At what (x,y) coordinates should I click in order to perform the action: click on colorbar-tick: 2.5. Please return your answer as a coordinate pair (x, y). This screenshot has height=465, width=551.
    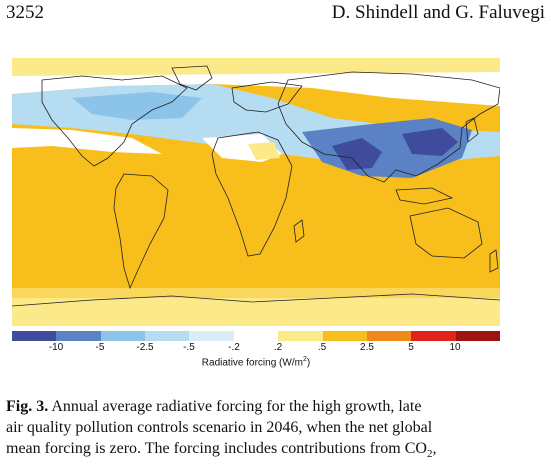
    Looking at the image, I should click on (367, 347).